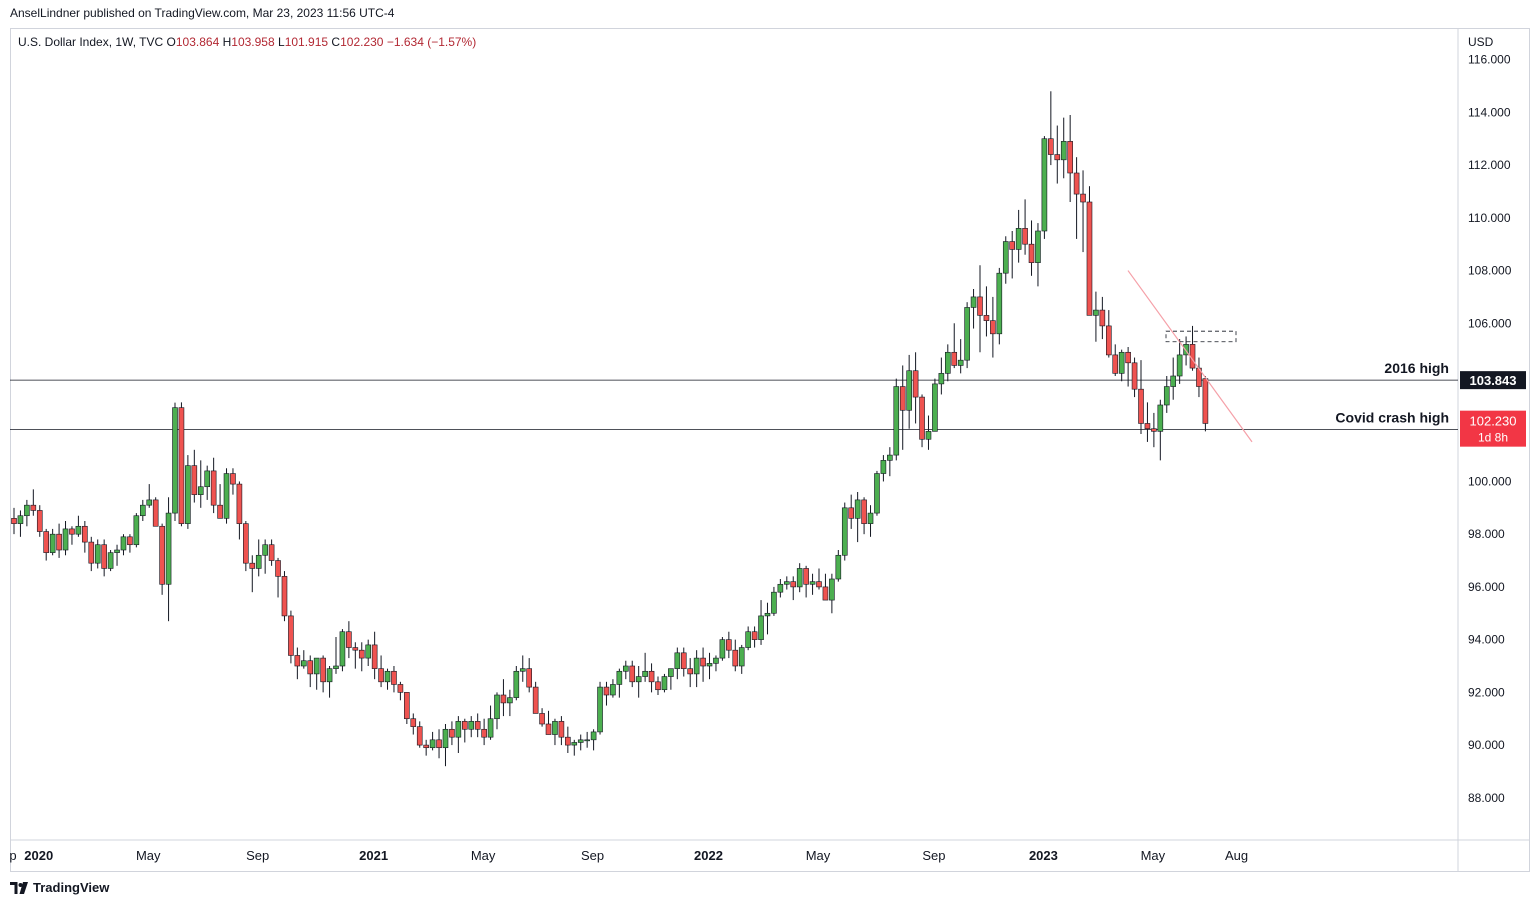 Image resolution: width=1540 pixels, height=907 pixels. Describe the element at coordinates (1493, 421) in the screenshot. I see `last-price-label: 102.230` at that location.